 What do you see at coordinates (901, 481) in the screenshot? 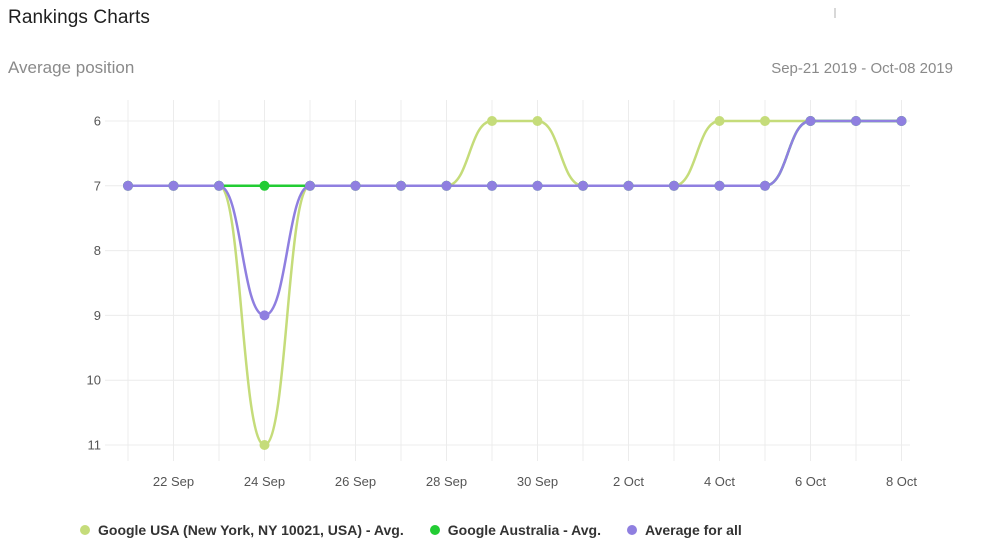
I see `x-tick-label: 8 Oct` at bounding box center [901, 481].